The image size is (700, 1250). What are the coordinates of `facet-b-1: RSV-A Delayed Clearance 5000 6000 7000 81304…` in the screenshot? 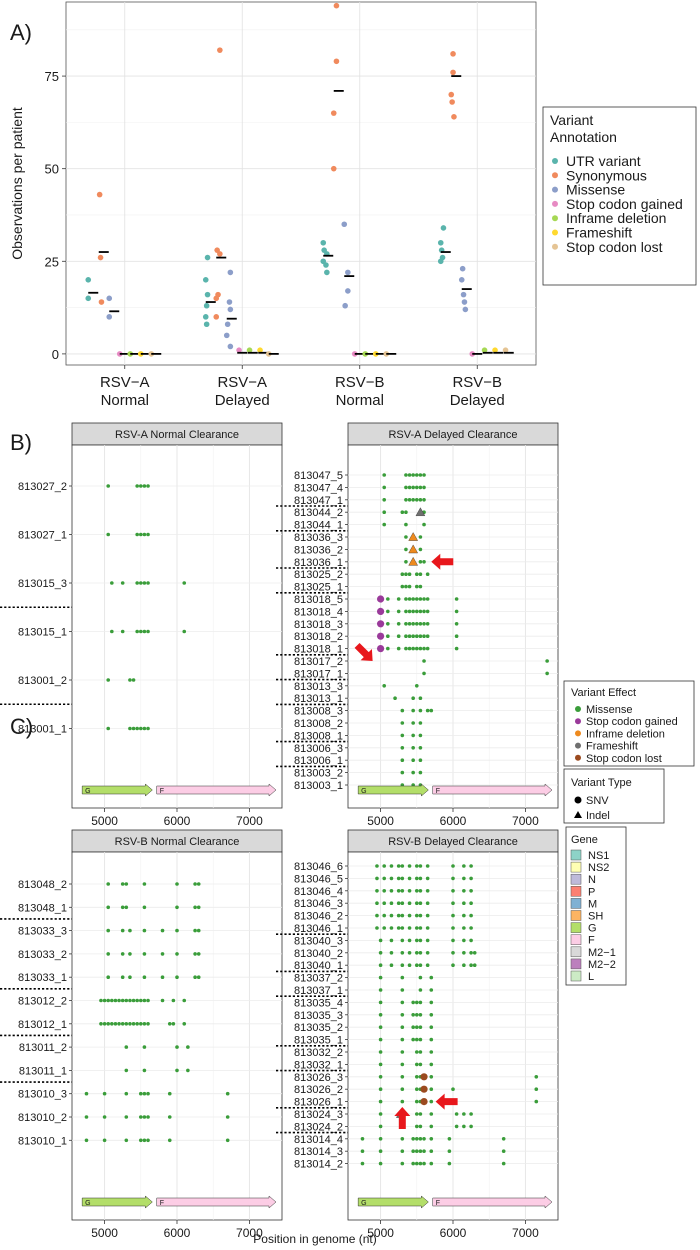 It's located at (417, 625).